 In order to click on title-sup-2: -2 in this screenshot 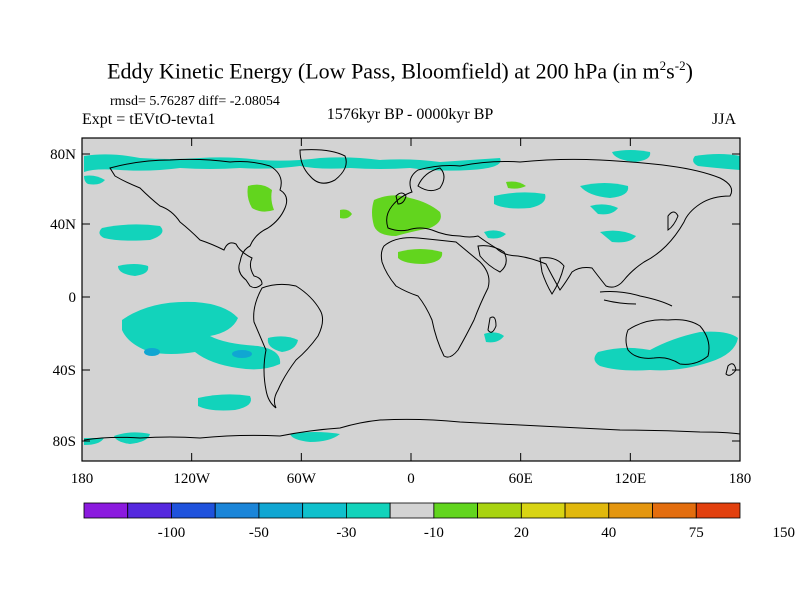, I will do `click(680, 65)`.